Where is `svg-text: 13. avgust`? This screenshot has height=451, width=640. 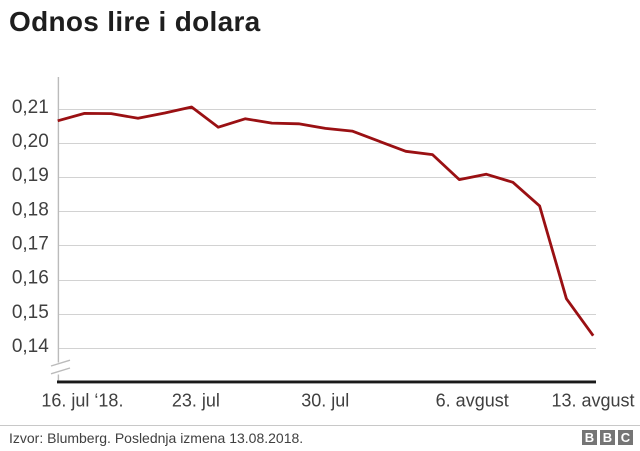
svg-text: 13. avgust is located at coordinates (592, 400).